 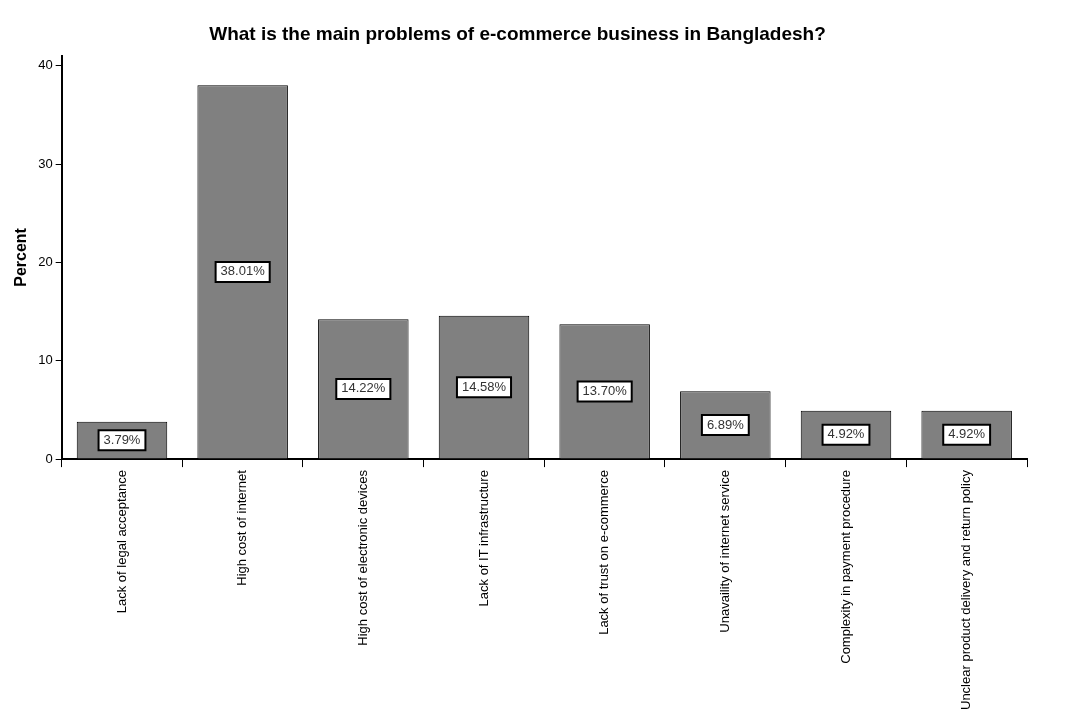 What do you see at coordinates (605, 391) in the screenshot?
I see `data-label: 13.70%` at bounding box center [605, 391].